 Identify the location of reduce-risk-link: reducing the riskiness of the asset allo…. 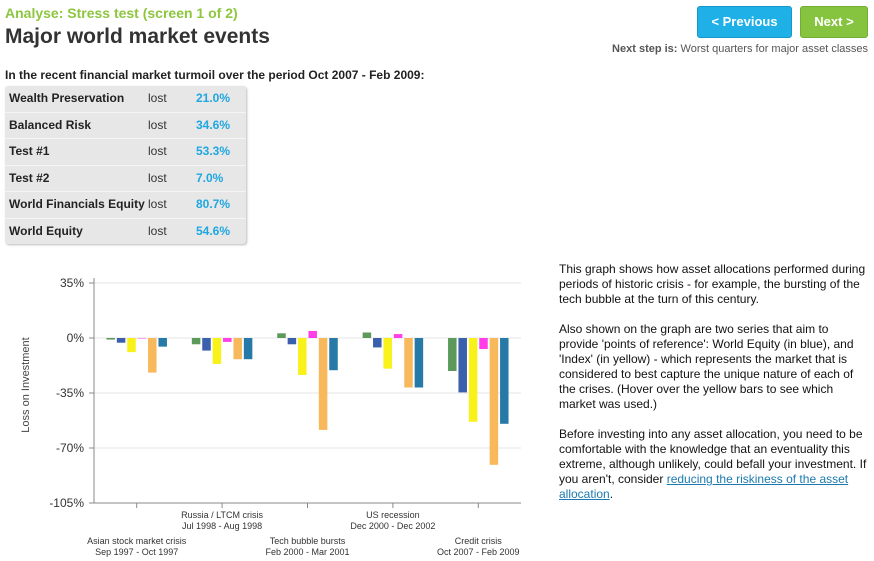
(704, 486).